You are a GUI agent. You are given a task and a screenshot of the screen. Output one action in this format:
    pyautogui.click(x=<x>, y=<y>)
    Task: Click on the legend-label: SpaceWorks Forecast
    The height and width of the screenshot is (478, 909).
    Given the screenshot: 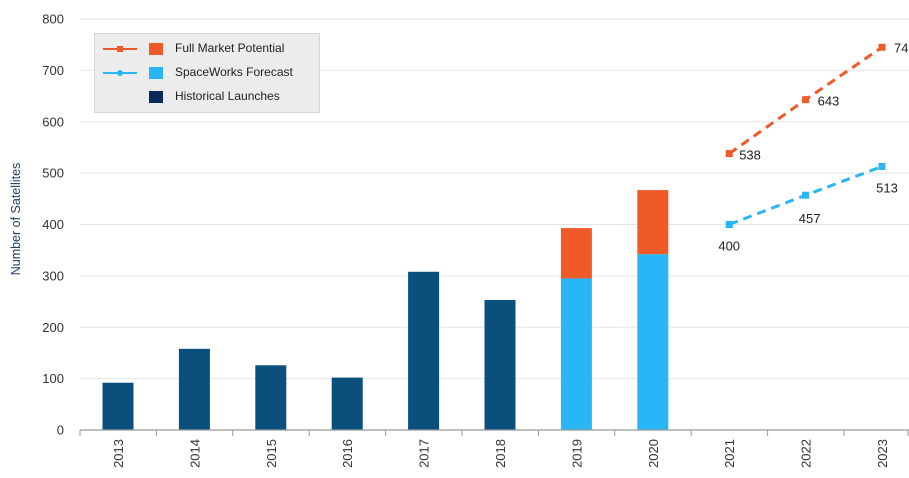 What is the action you would take?
    pyautogui.click(x=234, y=72)
    